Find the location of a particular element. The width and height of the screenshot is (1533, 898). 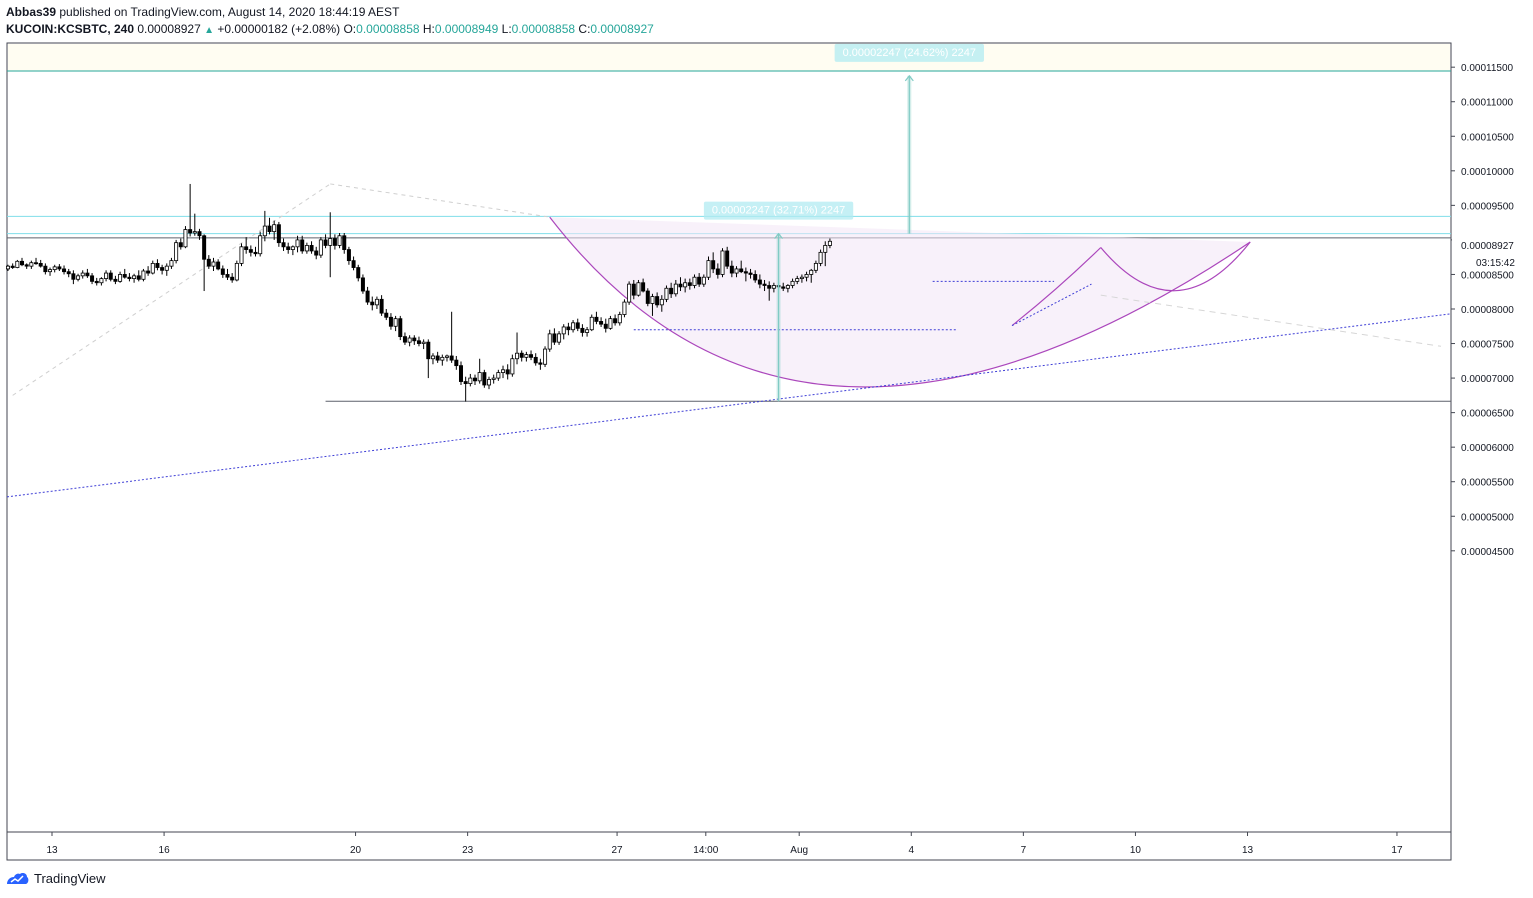

x-tick-label: 7 is located at coordinates (1024, 850).